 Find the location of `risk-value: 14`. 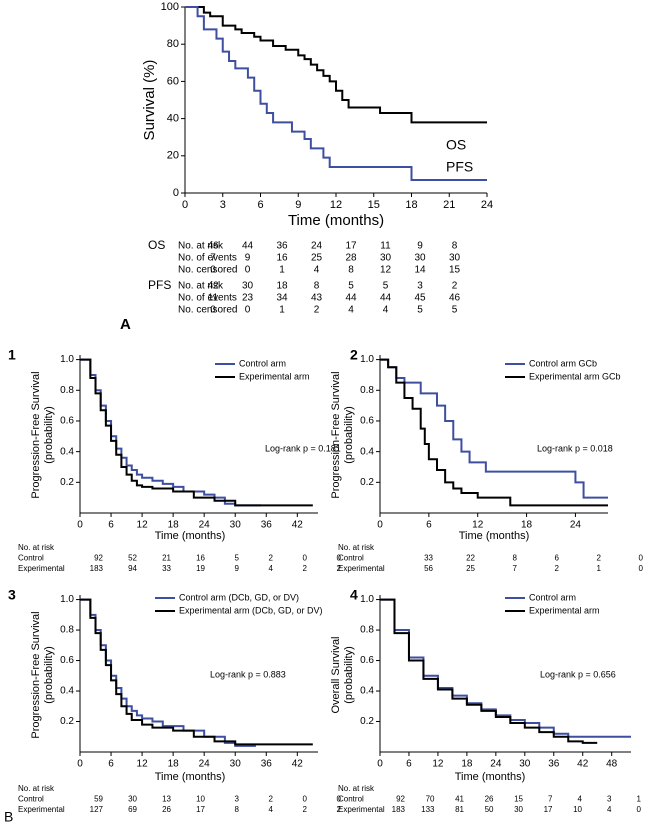

risk-value: 14 is located at coordinates (420, 270).